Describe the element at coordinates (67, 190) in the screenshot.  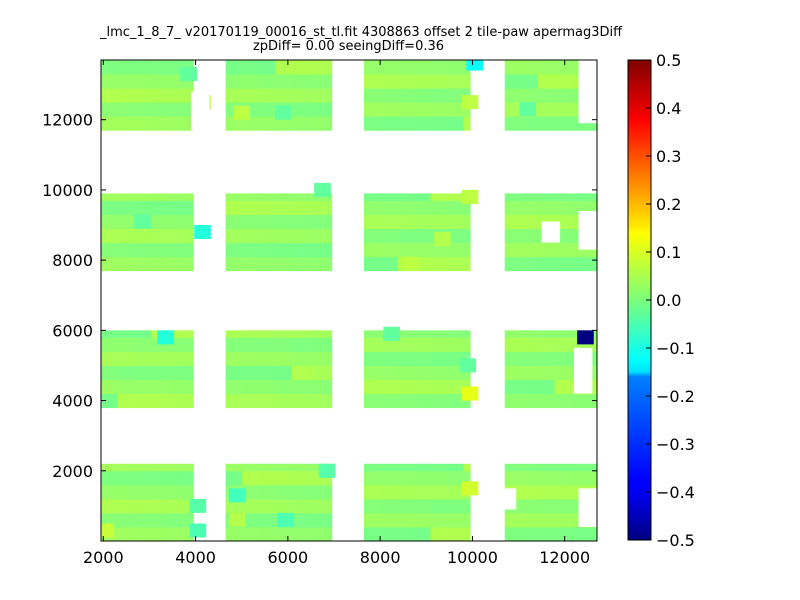
I see `y-tick-label: 10000` at that location.